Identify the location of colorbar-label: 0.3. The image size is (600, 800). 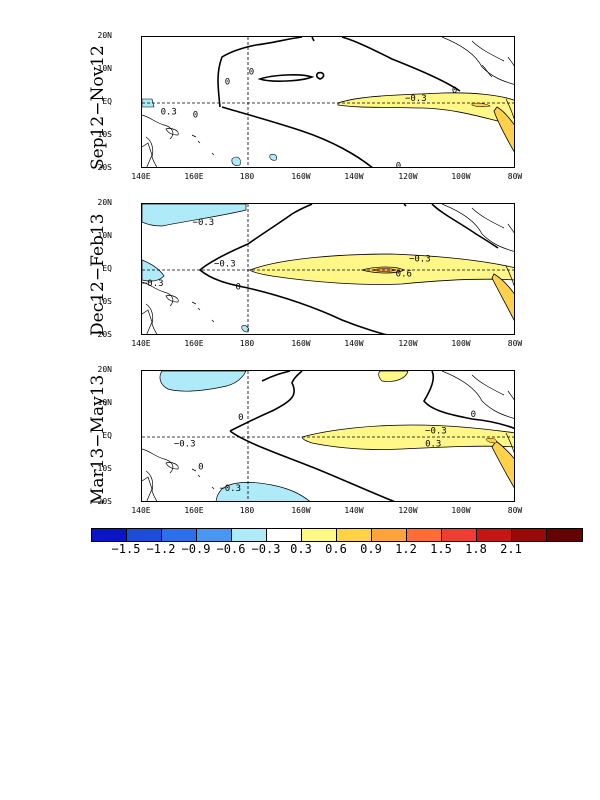
(301, 549).